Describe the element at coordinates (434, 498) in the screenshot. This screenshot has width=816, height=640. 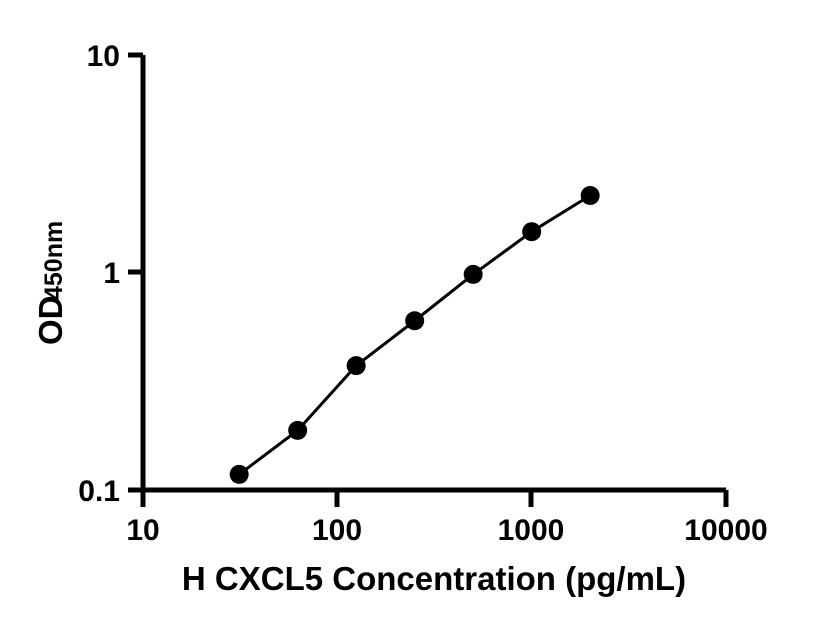
I see `x-axis-ticks` at that location.